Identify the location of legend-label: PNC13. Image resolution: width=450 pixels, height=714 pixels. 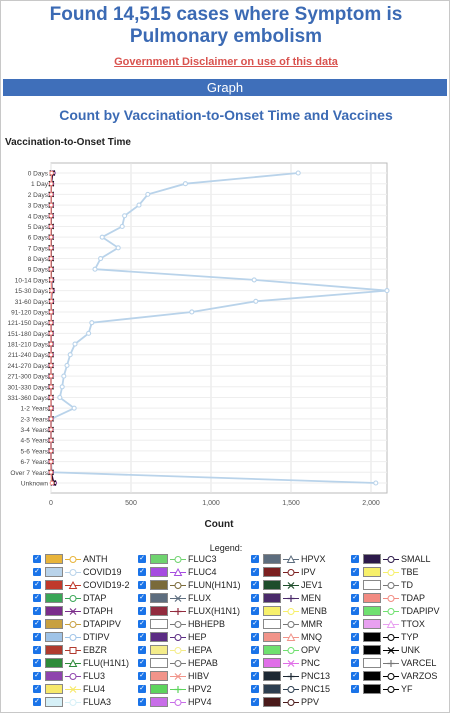
(316, 676).